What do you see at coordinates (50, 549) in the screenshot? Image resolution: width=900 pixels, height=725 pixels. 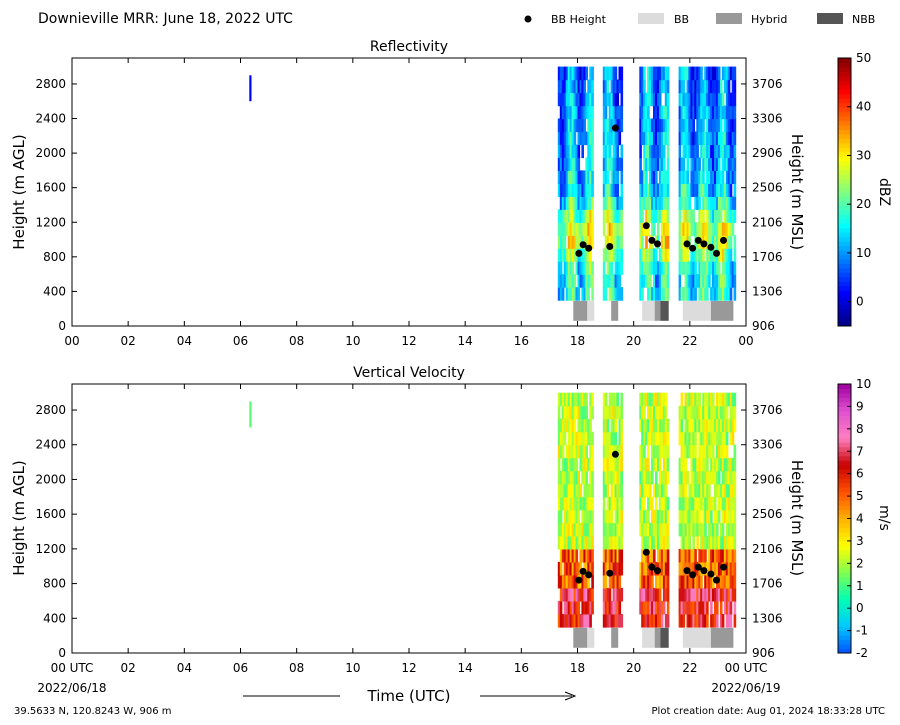 I see `y-tick-label: 1200` at bounding box center [50, 549].